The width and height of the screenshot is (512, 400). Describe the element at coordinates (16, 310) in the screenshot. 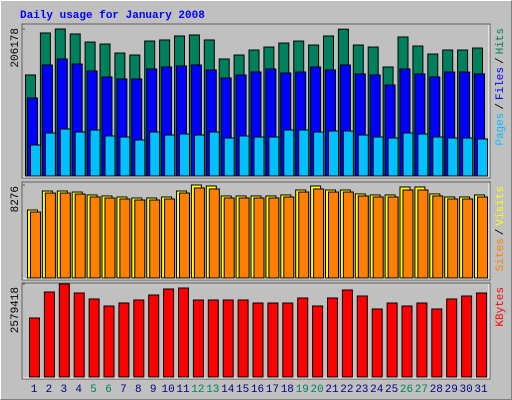

I see `y-tick-label: 2579418` at that location.